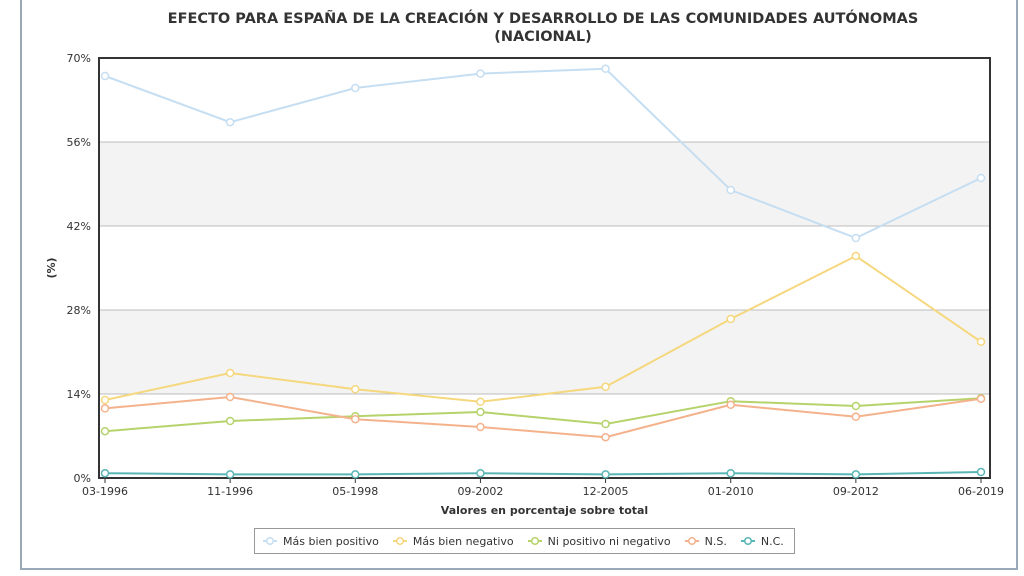  What do you see at coordinates (79, 58) in the screenshot?
I see `y-tick-label: 70%` at bounding box center [79, 58].